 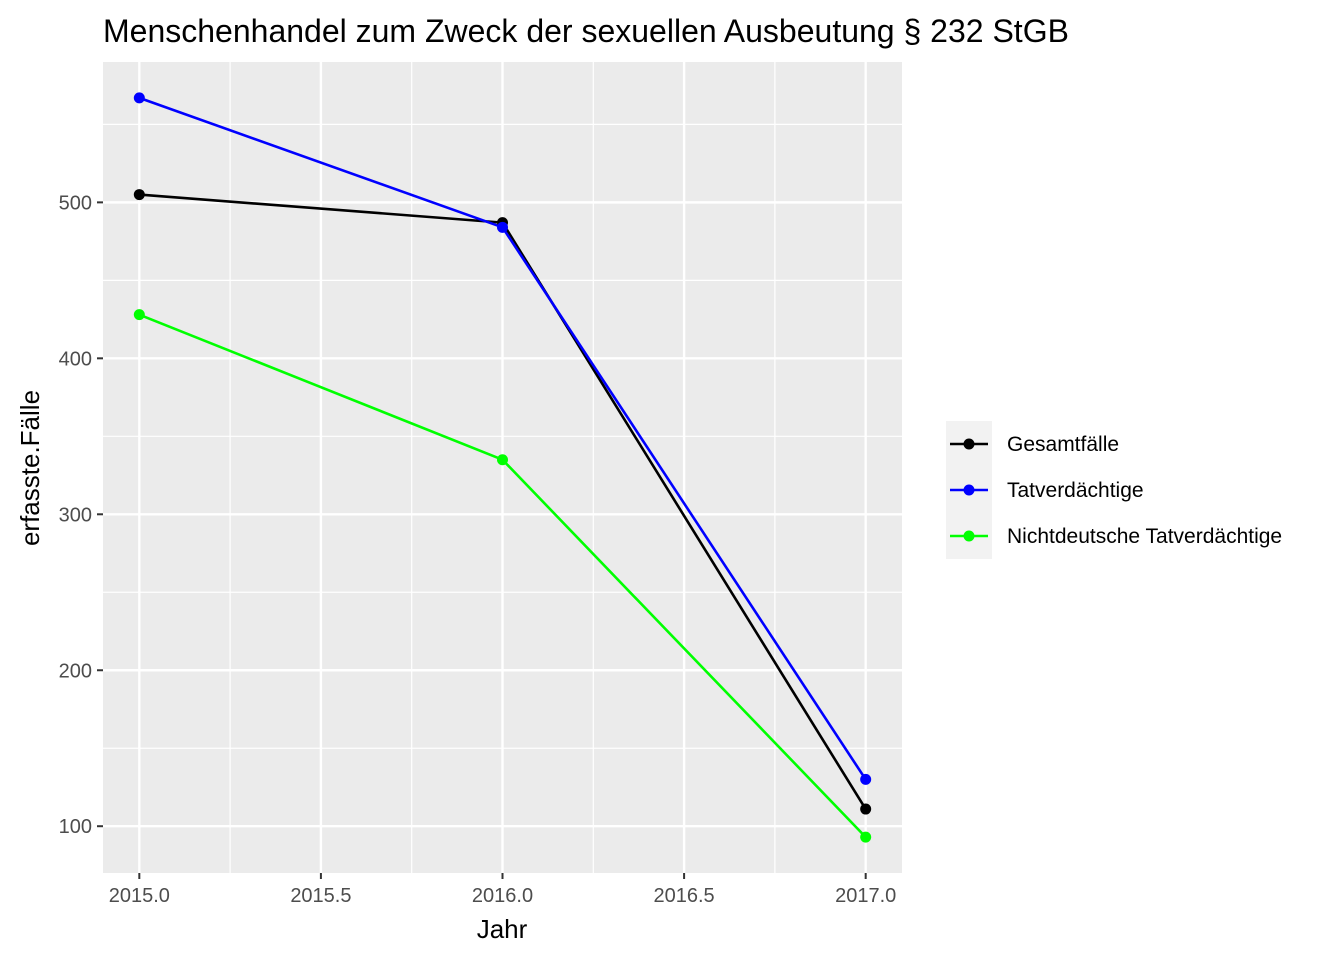 I want to click on legend-label: Tatverdächtige, so click(x=1075, y=490).